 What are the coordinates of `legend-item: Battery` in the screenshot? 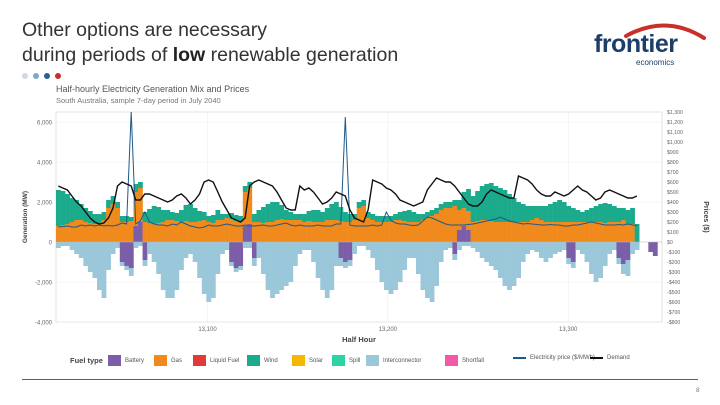 It's located at (126, 360).